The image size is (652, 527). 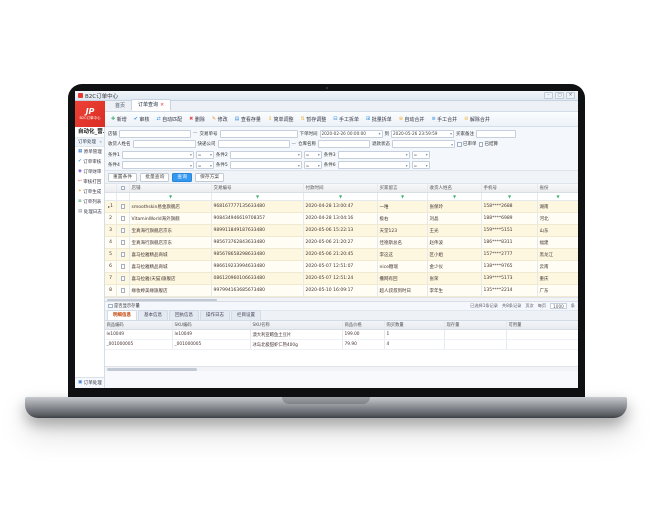 What do you see at coordinates (197, 119) in the screenshot?
I see `toolbar-button: ✖ 删除` at bounding box center [197, 119].